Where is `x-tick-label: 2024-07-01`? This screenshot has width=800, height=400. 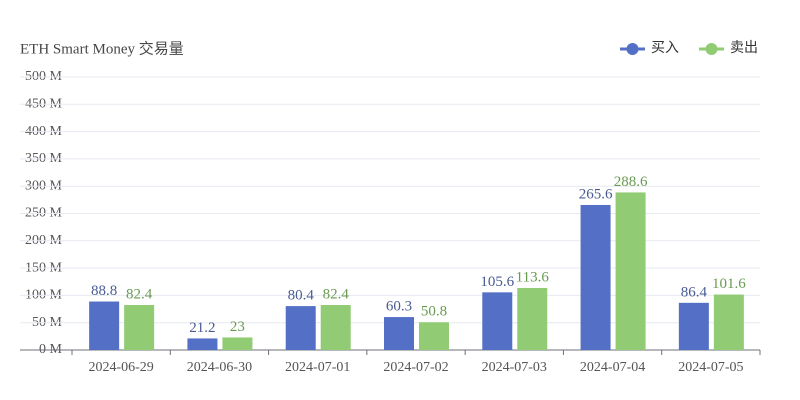 x-tick-label: 2024-07-01 is located at coordinates (317, 367).